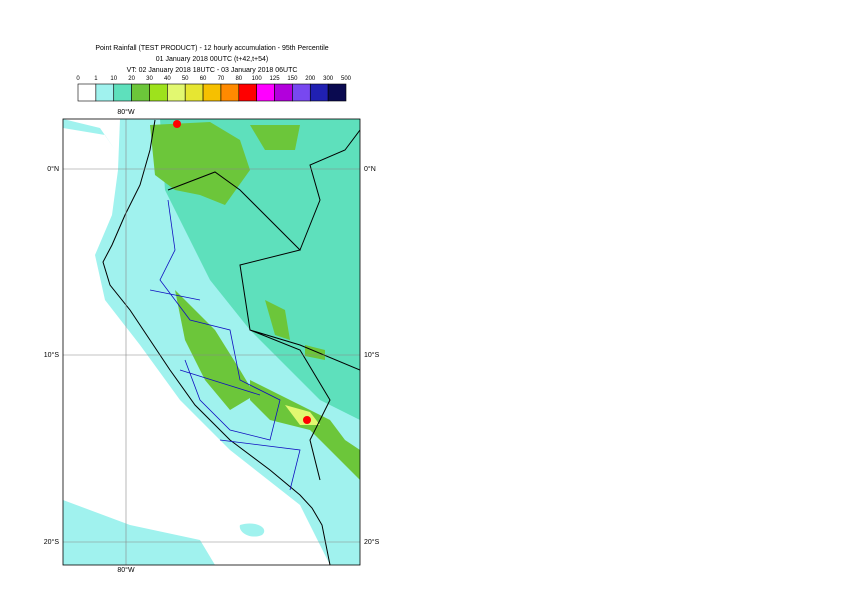 The width and height of the screenshot is (842, 601). What do you see at coordinates (238, 79) in the screenshot?
I see `colorbar-label: 80` at bounding box center [238, 79].